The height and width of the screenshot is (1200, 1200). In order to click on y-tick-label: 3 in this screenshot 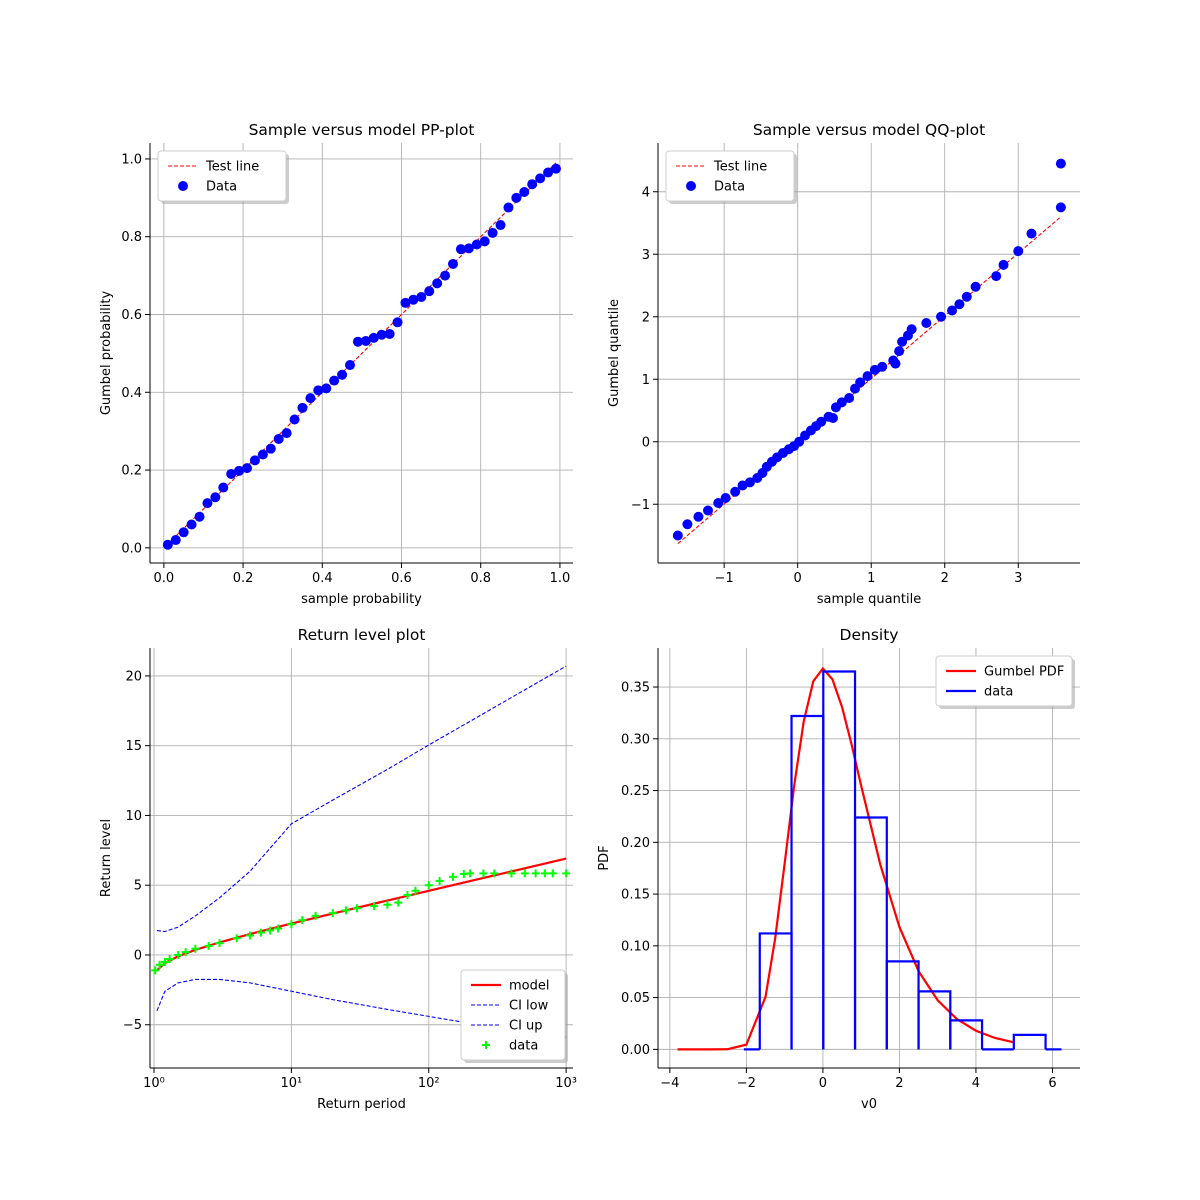, I will do `click(646, 255)`.